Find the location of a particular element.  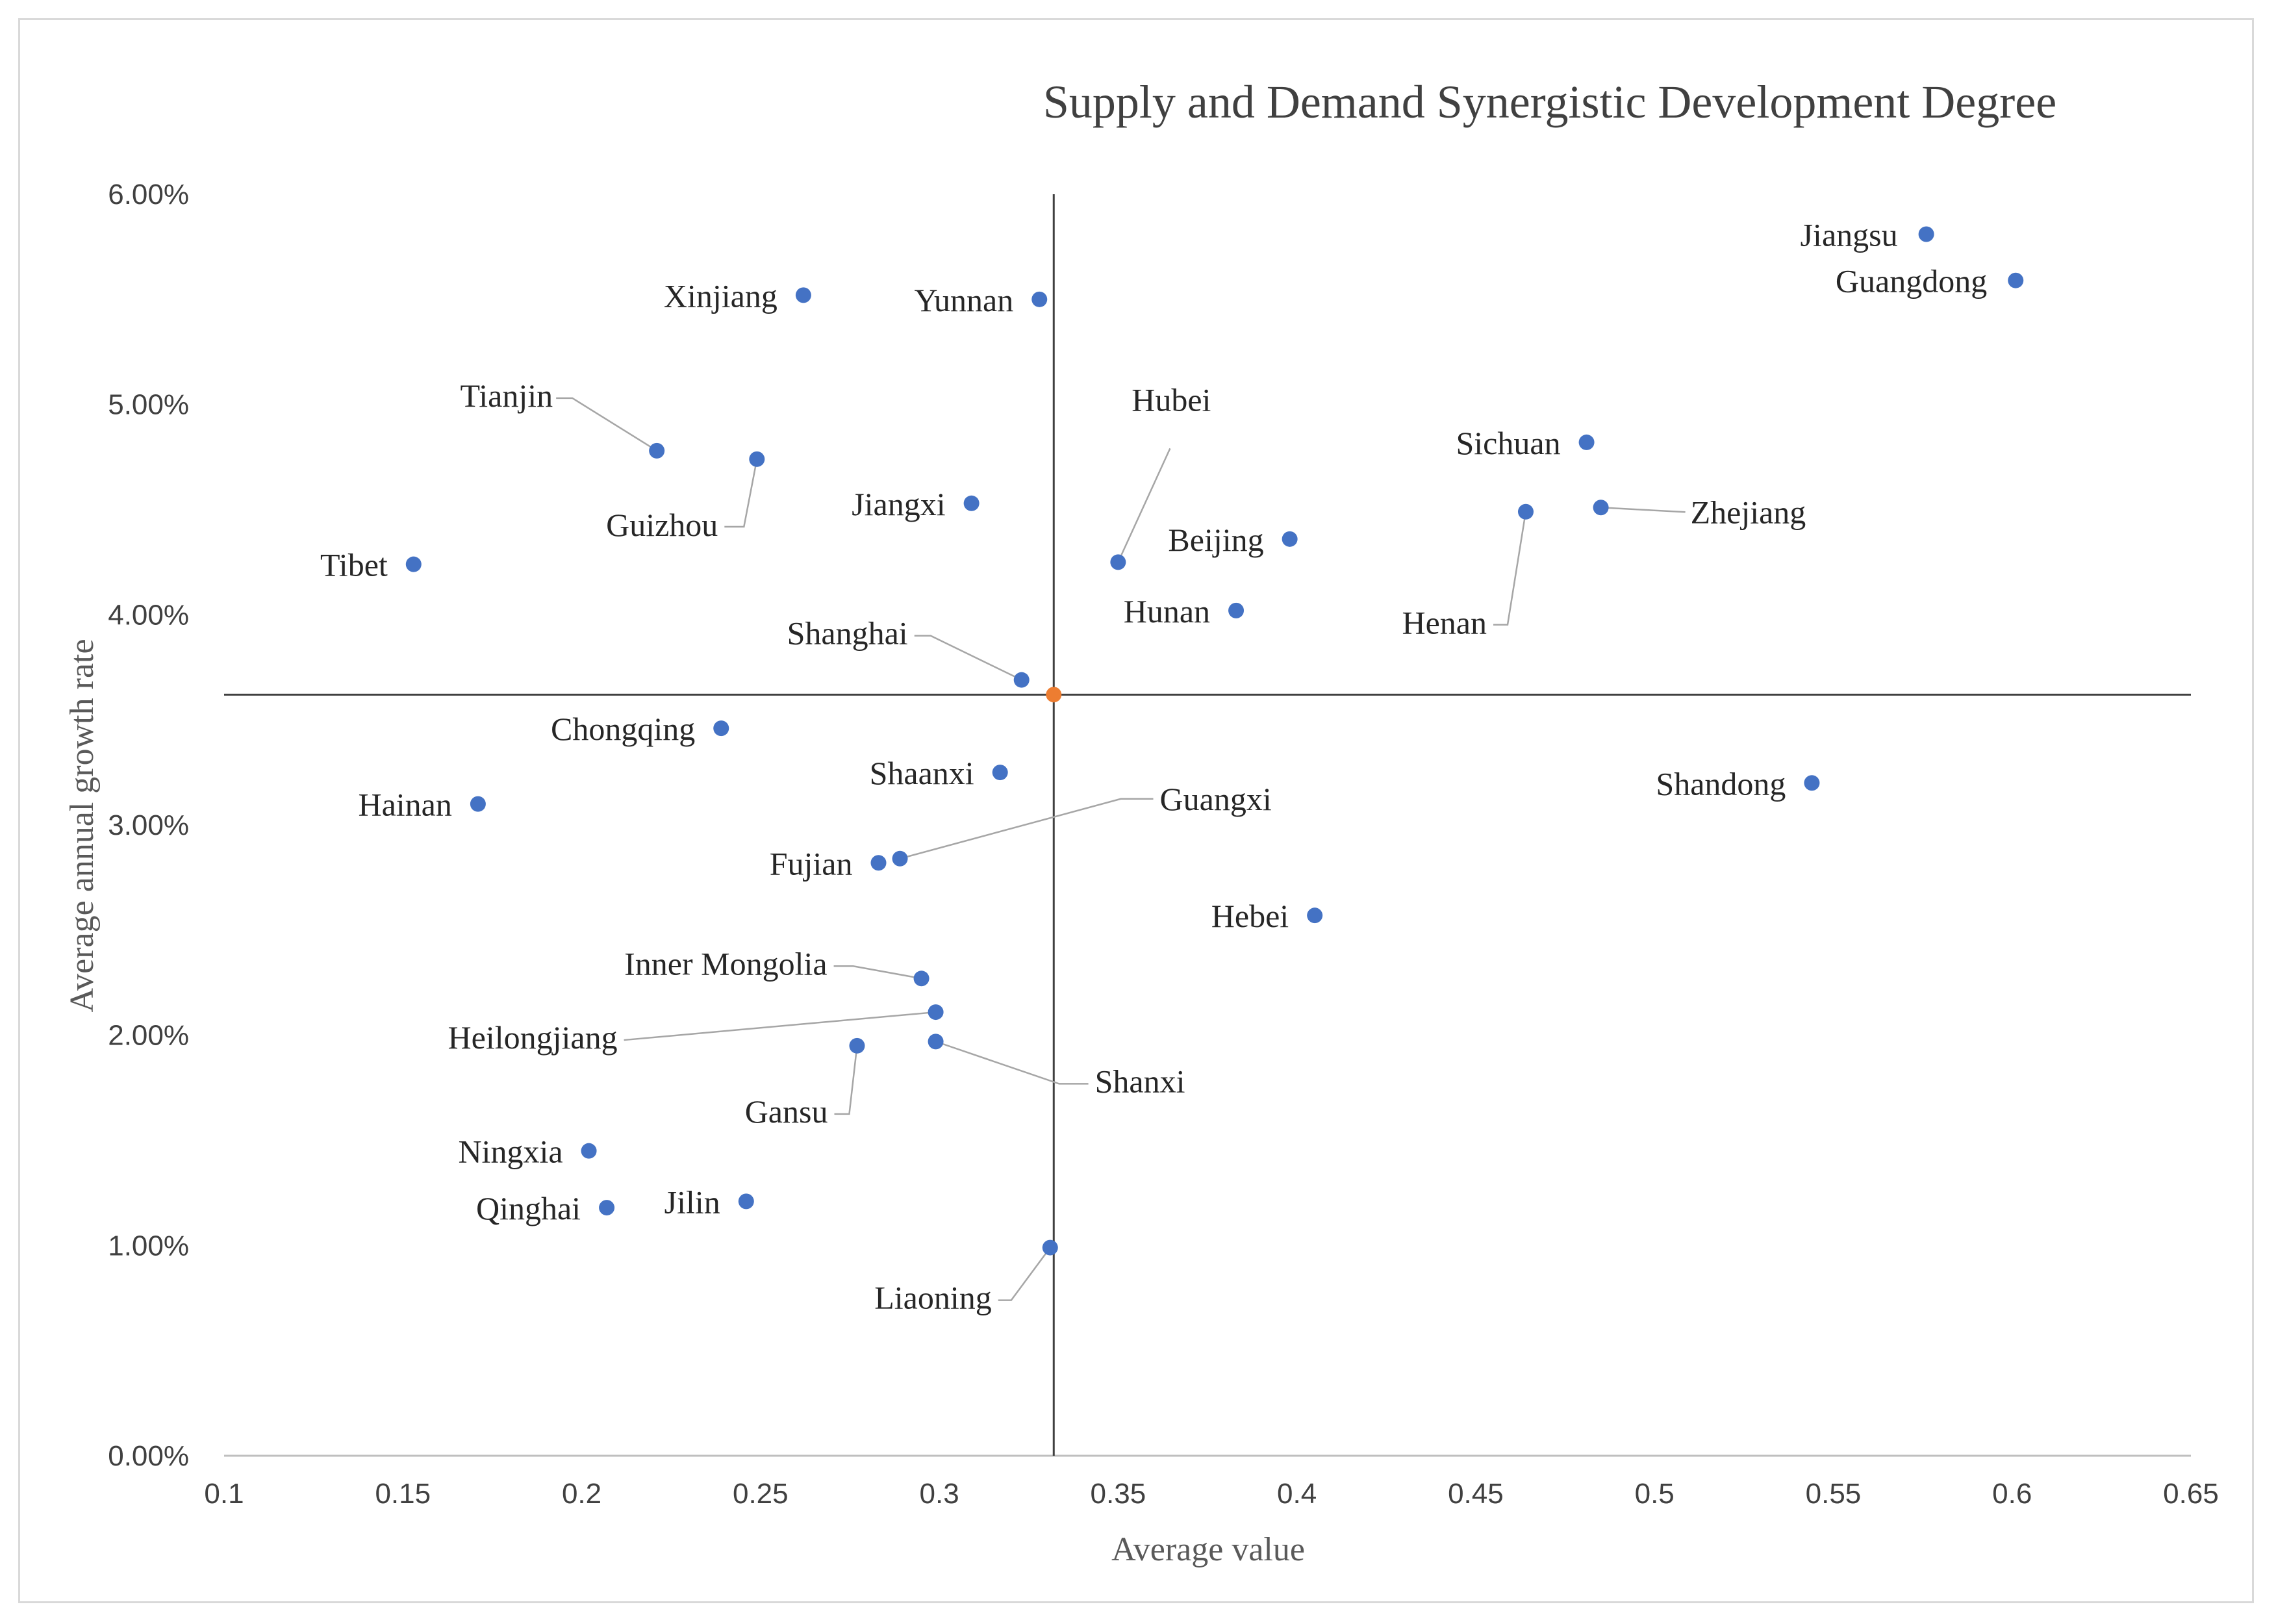

label-chongqing: Chongqing is located at coordinates (623, 729).